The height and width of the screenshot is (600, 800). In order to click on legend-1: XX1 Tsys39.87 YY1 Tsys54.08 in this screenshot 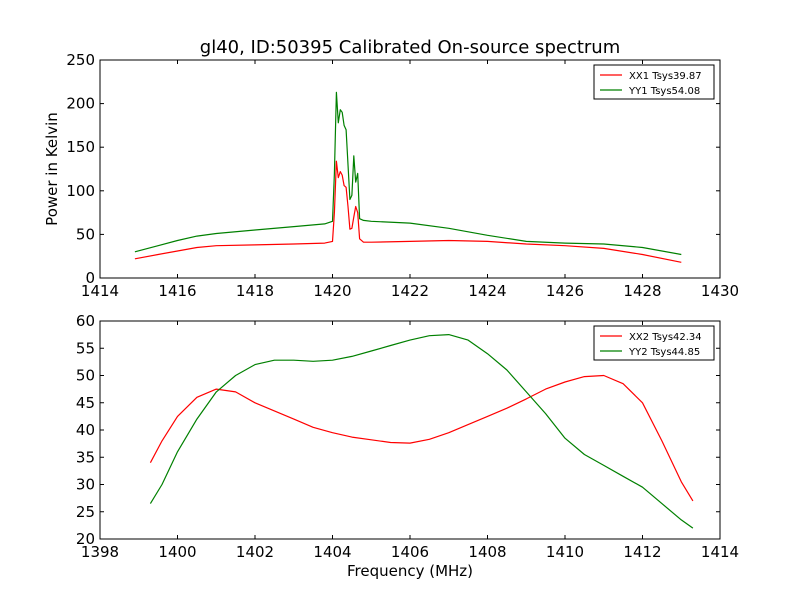, I will do `click(654, 82)`.